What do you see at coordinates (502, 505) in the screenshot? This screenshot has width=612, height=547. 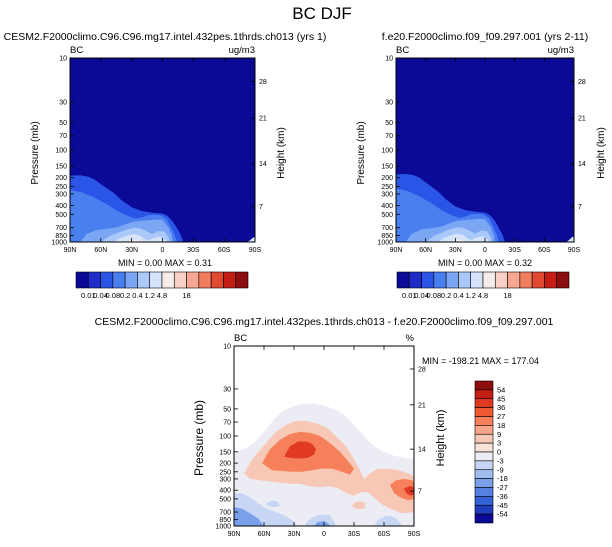 I see `colorbar-diff-label: -45` at bounding box center [502, 505].